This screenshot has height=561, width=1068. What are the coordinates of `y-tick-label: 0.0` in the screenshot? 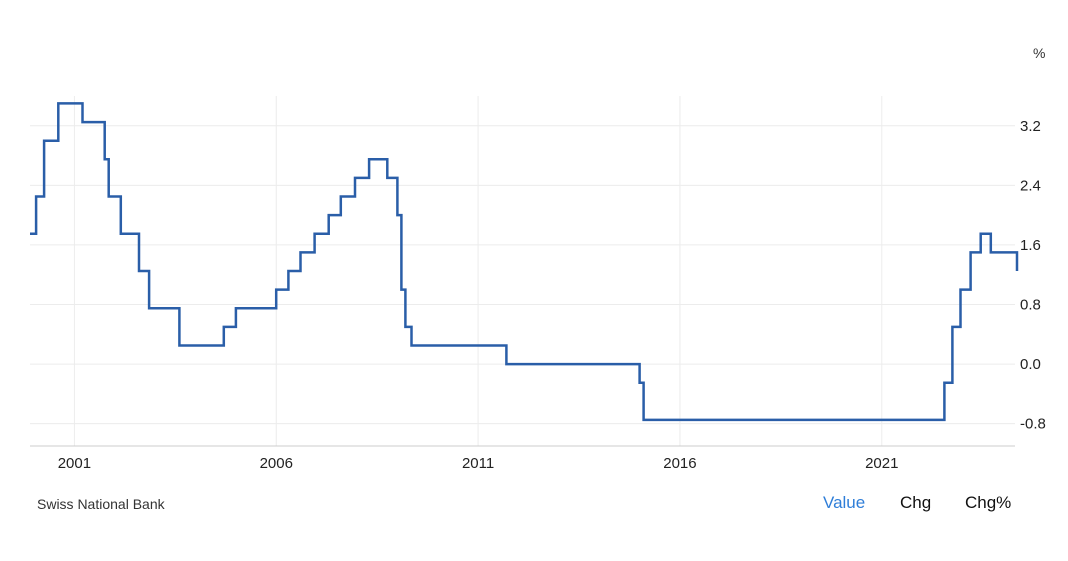 It's located at (1030, 364).